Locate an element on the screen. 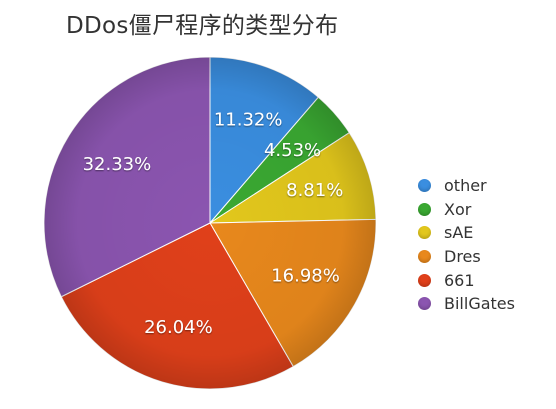  slice-value-label-sae: 8.81% is located at coordinates (314, 190).